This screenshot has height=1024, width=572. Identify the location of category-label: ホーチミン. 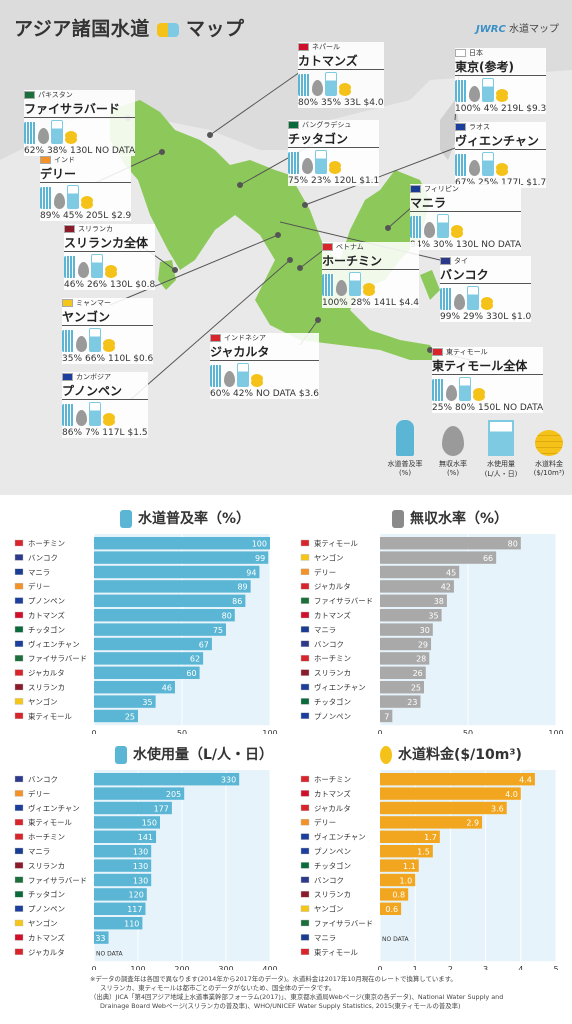
(332, 658).